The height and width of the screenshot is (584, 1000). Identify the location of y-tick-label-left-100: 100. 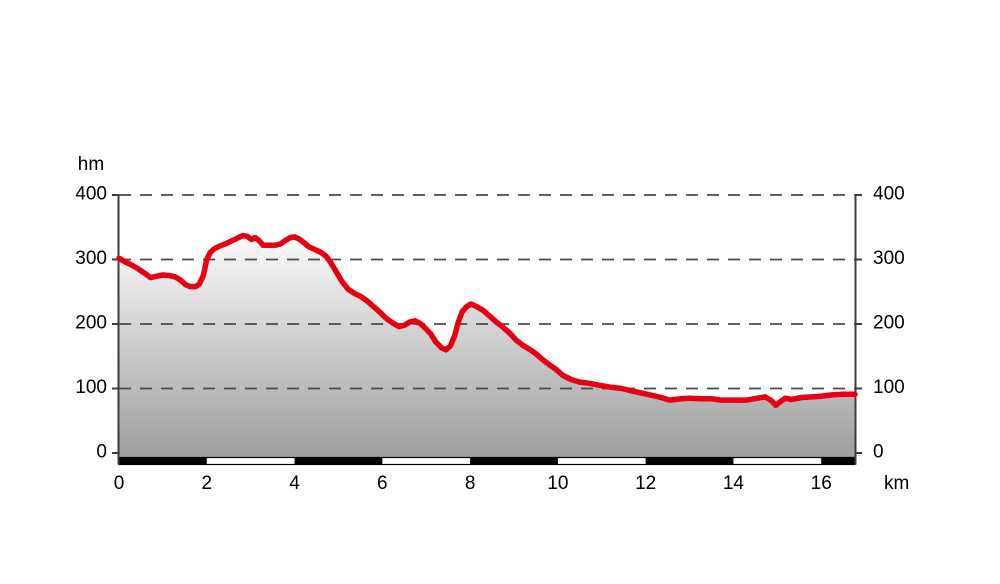
(91, 387).